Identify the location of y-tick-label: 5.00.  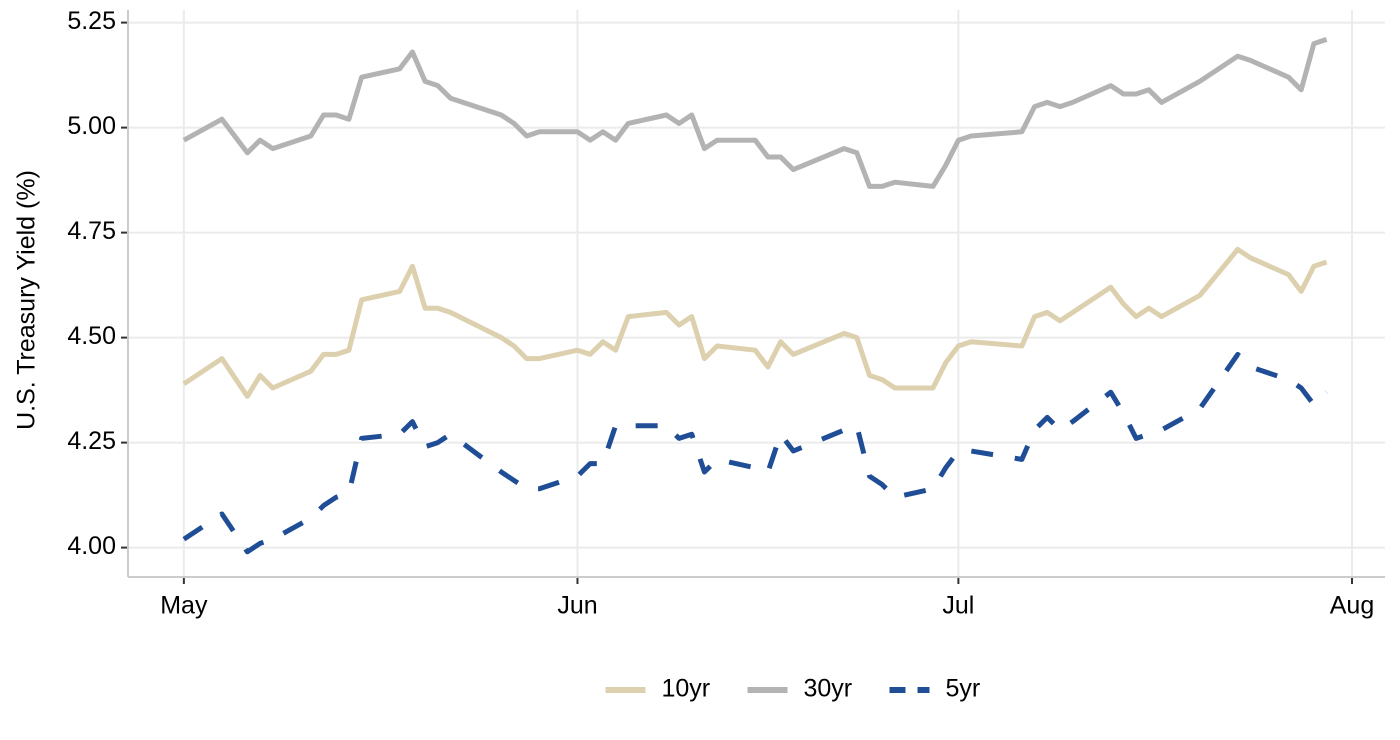
(91, 126).